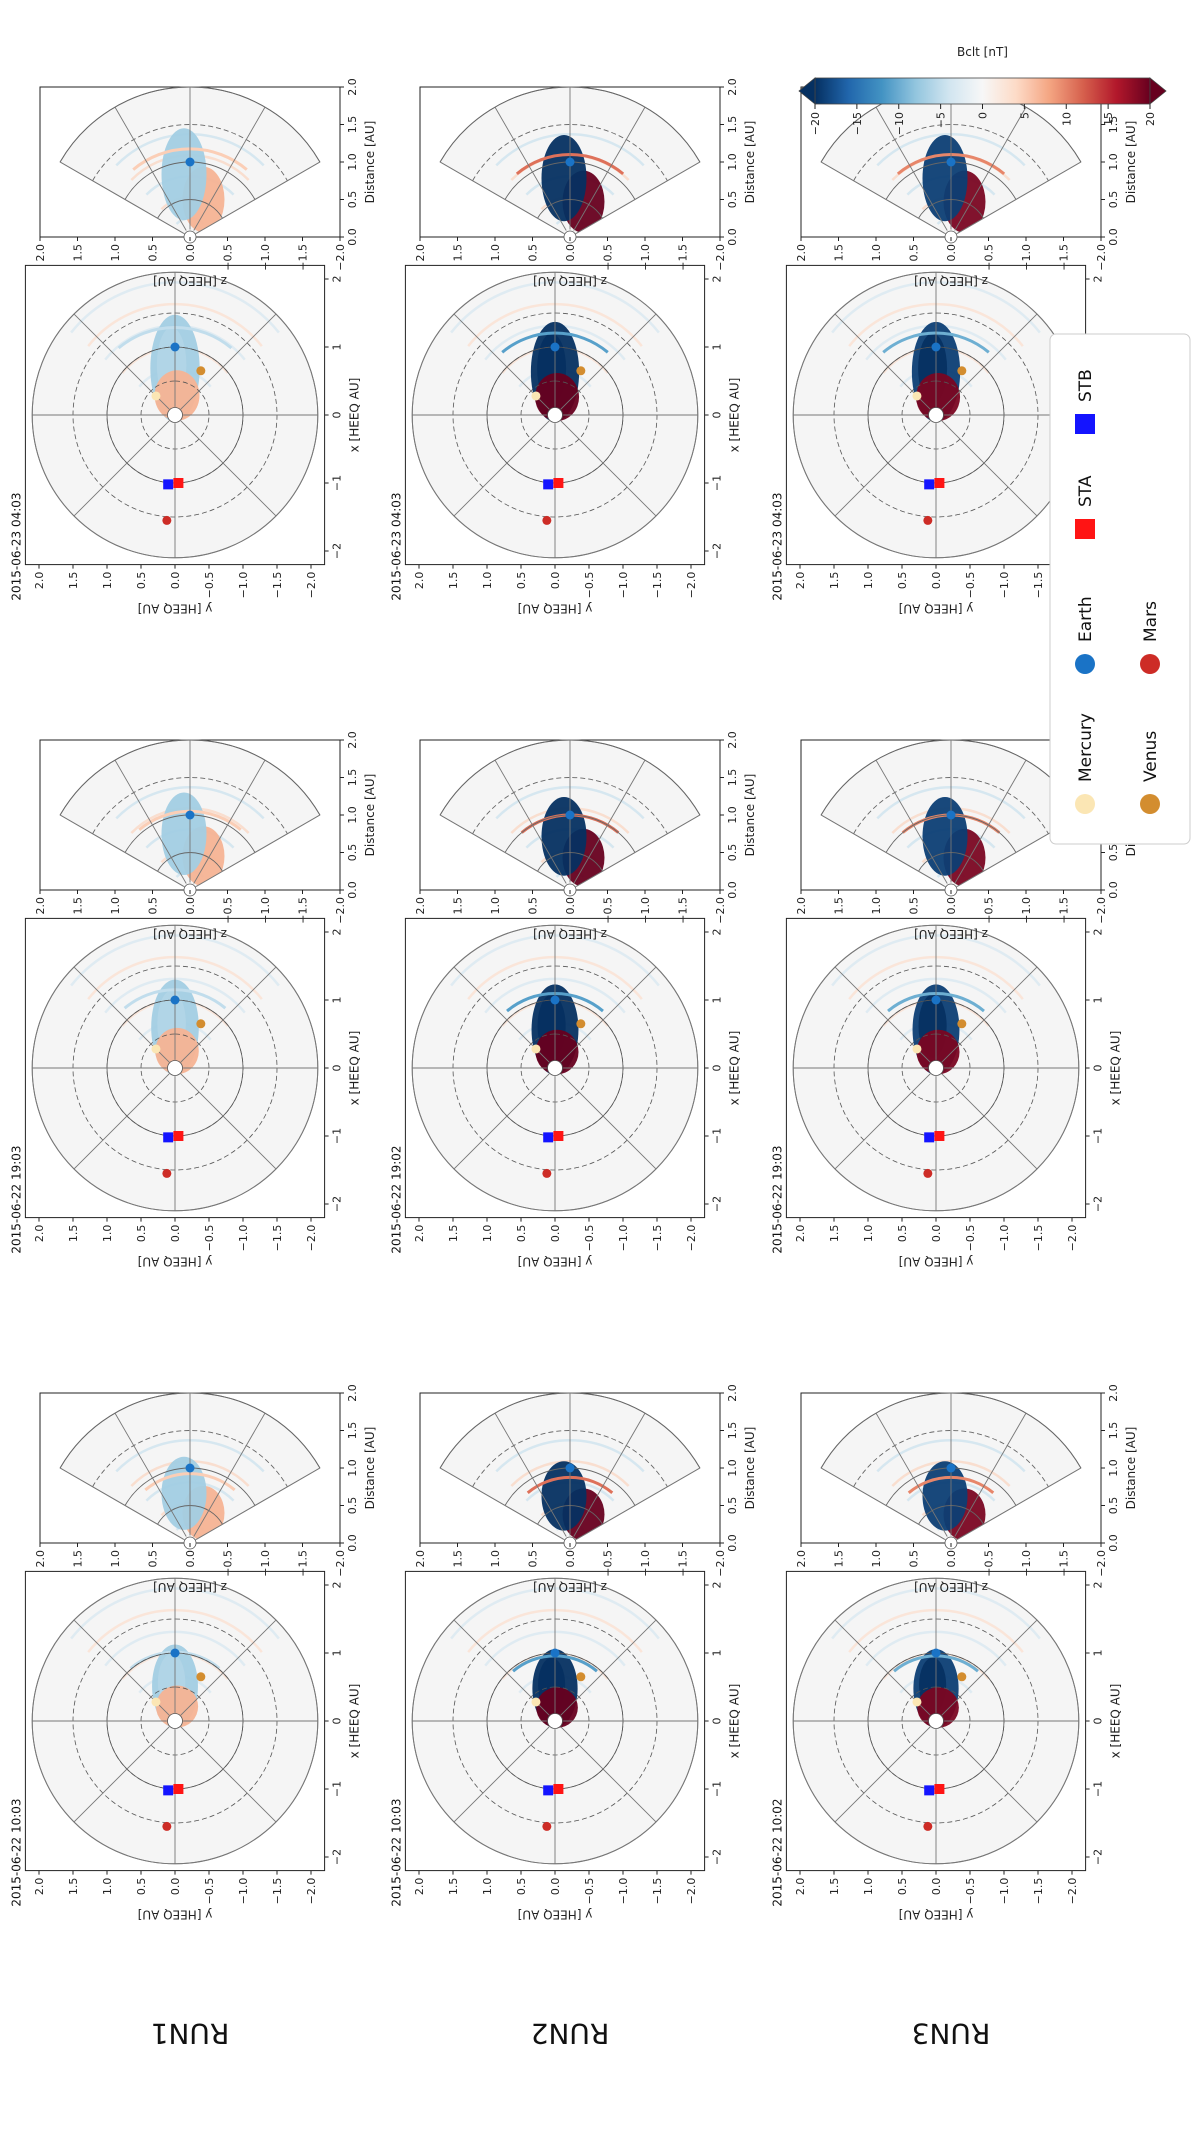  What do you see at coordinates (156, 396) in the screenshot?
I see `body-mercury` at bounding box center [156, 396].